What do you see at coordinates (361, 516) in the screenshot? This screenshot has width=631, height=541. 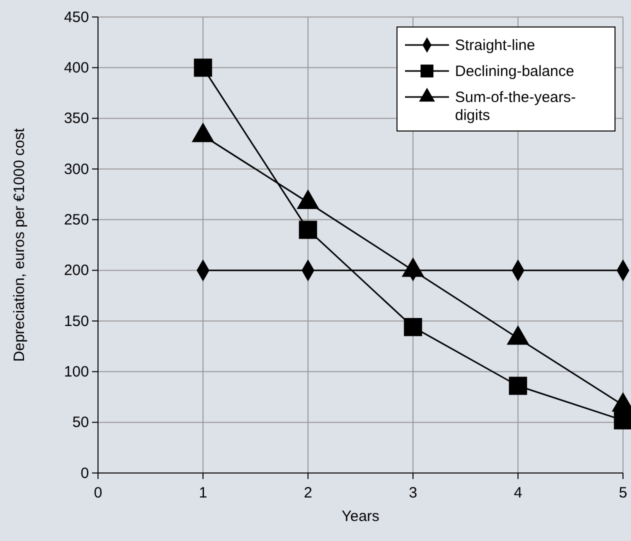 I see `x-axis-title: Years` at bounding box center [361, 516].